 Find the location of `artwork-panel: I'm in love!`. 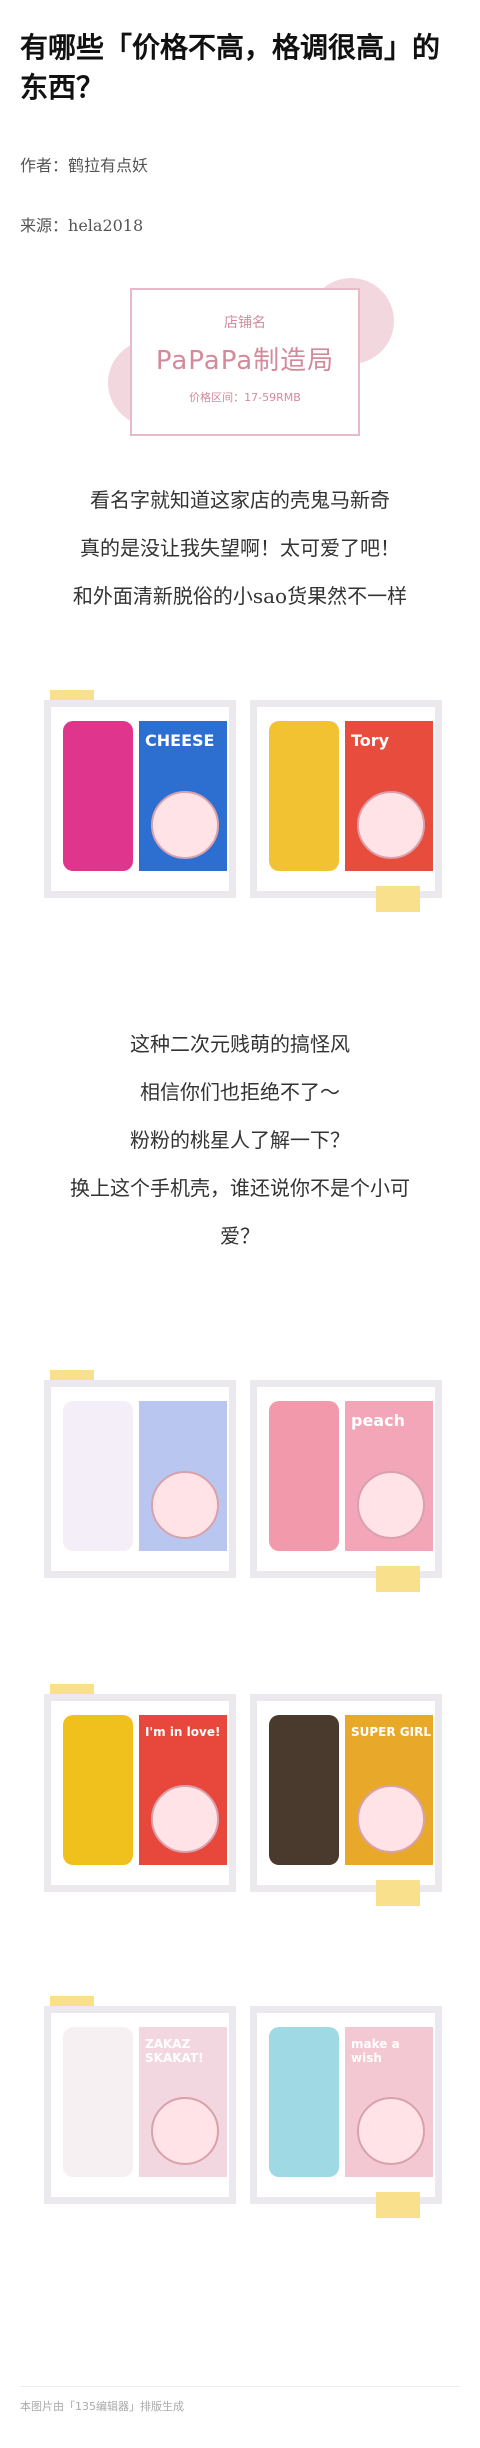

artwork-panel: I'm in love! is located at coordinates (183, 1790).